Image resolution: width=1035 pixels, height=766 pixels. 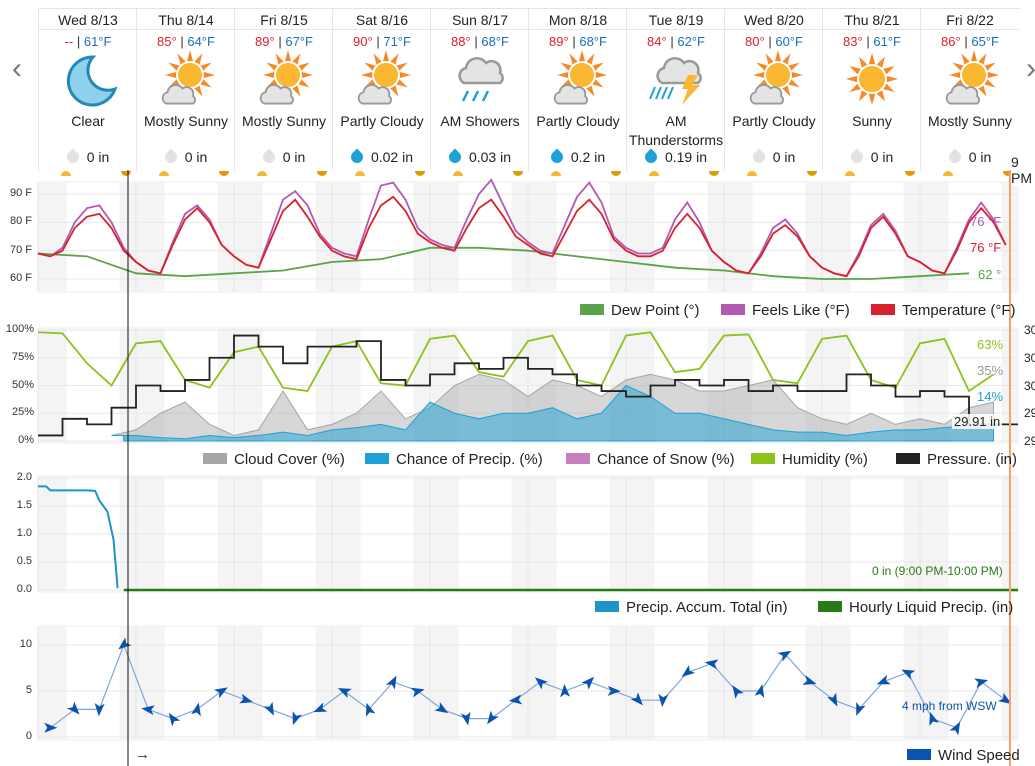 What do you see at coordinates (990, 370) in the screenshot?
I see `cloud-cover-readout: 35%` at bounding box center [990, 370].